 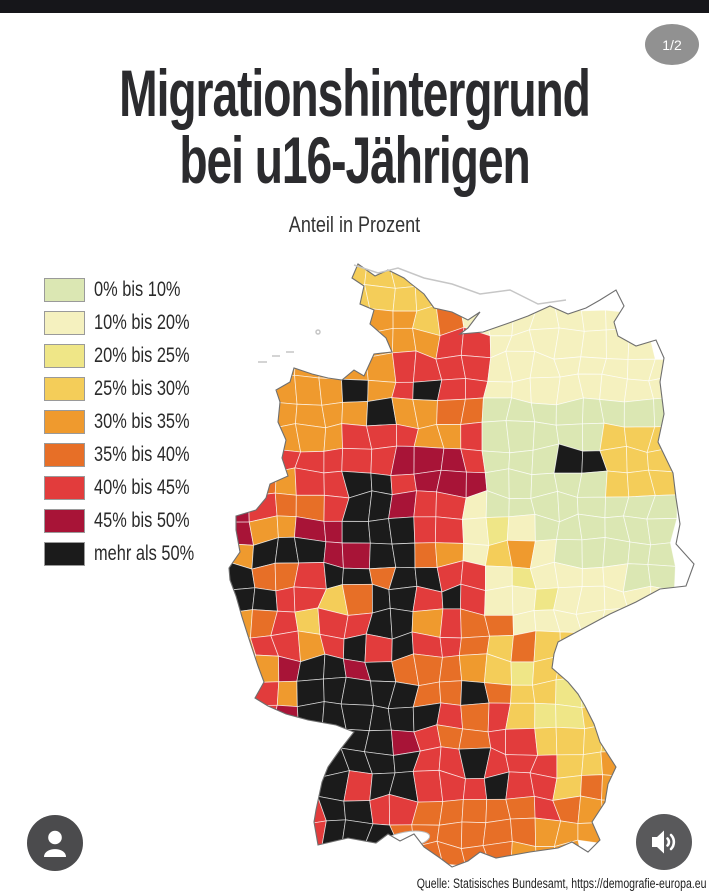 What do you see at coordinates (139, 289) in the screenshot?
I see `legend-item: 0% bis 10%` at bounding box center [139, 289].